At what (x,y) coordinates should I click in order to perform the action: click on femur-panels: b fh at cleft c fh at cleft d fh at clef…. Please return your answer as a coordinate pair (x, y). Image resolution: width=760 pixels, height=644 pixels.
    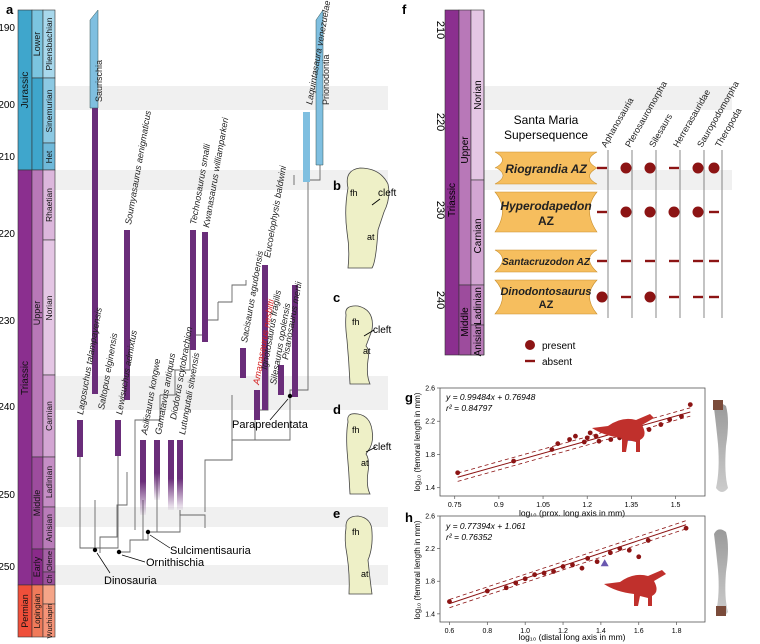
    Looking at the image, I should click on (365, 381).